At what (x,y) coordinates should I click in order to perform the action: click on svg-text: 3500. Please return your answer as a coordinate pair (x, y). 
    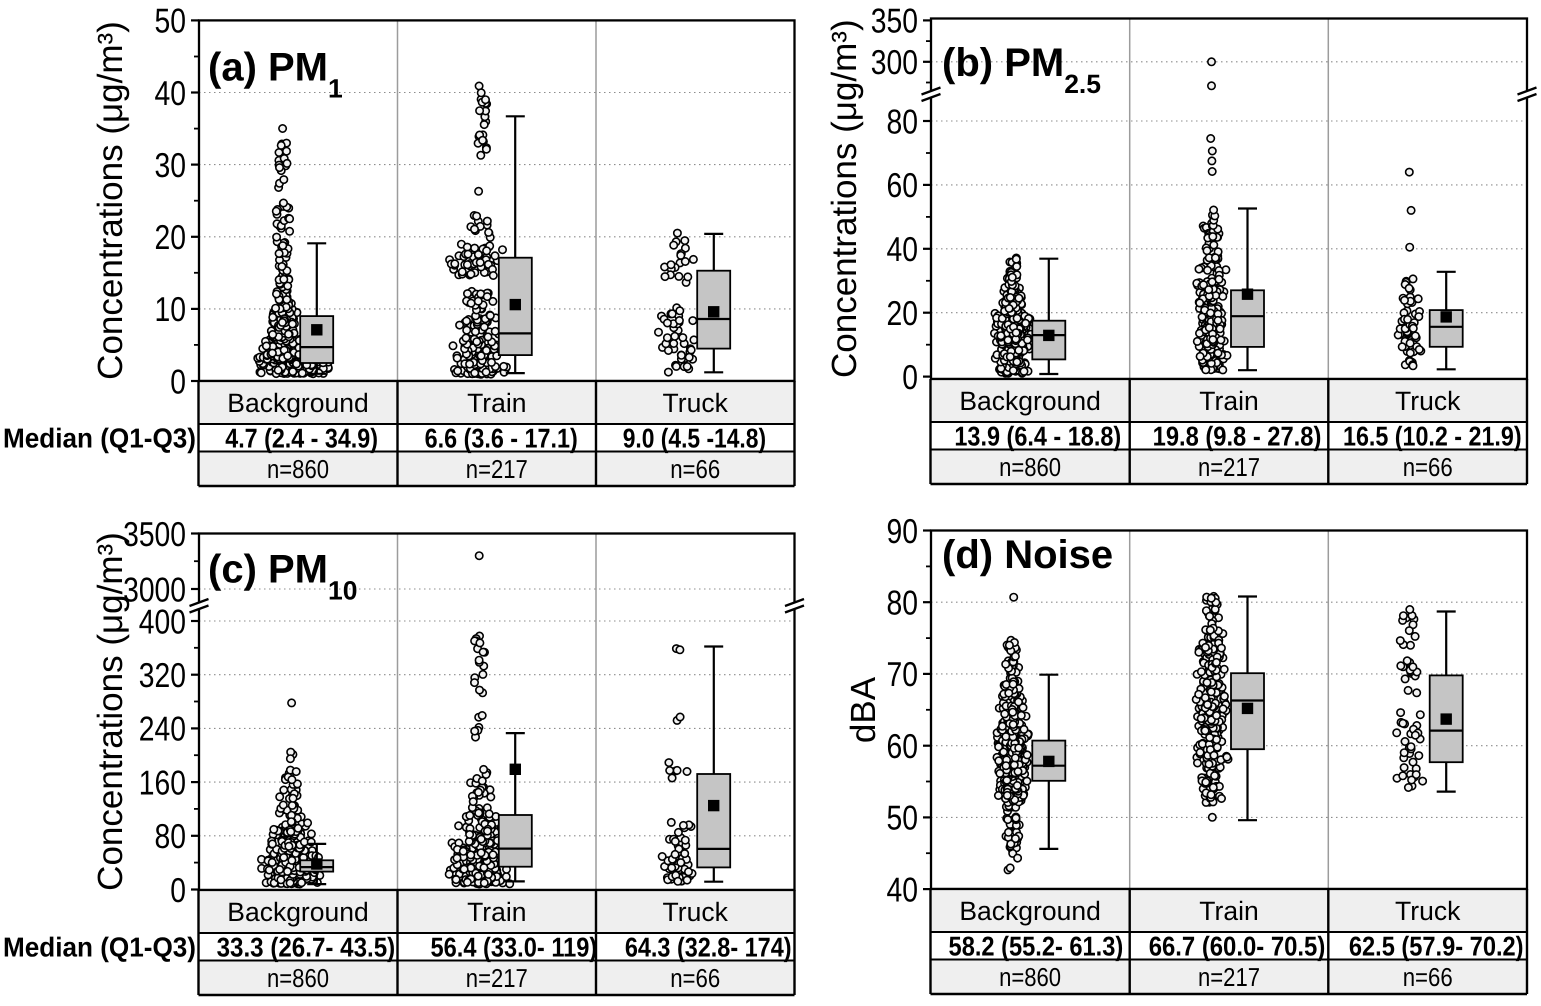
    Looking at the image, I should click on (154, 535).